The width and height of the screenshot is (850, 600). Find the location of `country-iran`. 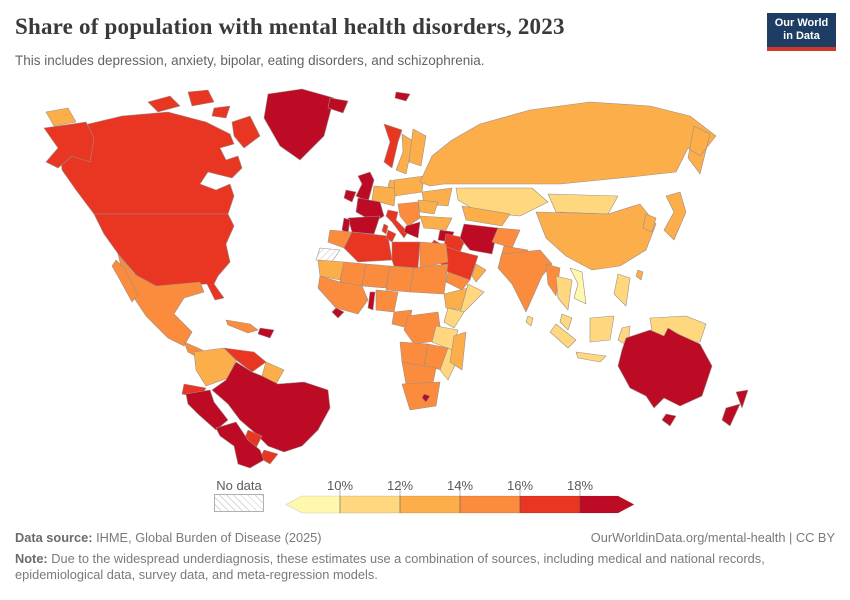

country-iran is located at coordinates (479, 239).